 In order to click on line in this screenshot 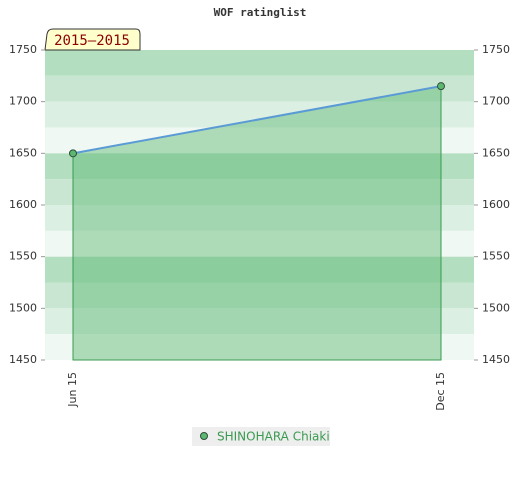, I will do `click(257, 120)`.